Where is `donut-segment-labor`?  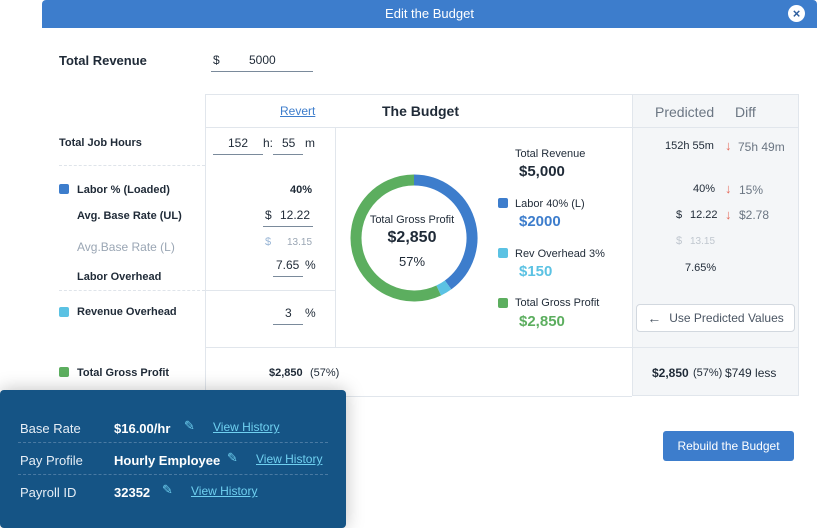 donut-segment-labor is located at coordinates (445, 232).